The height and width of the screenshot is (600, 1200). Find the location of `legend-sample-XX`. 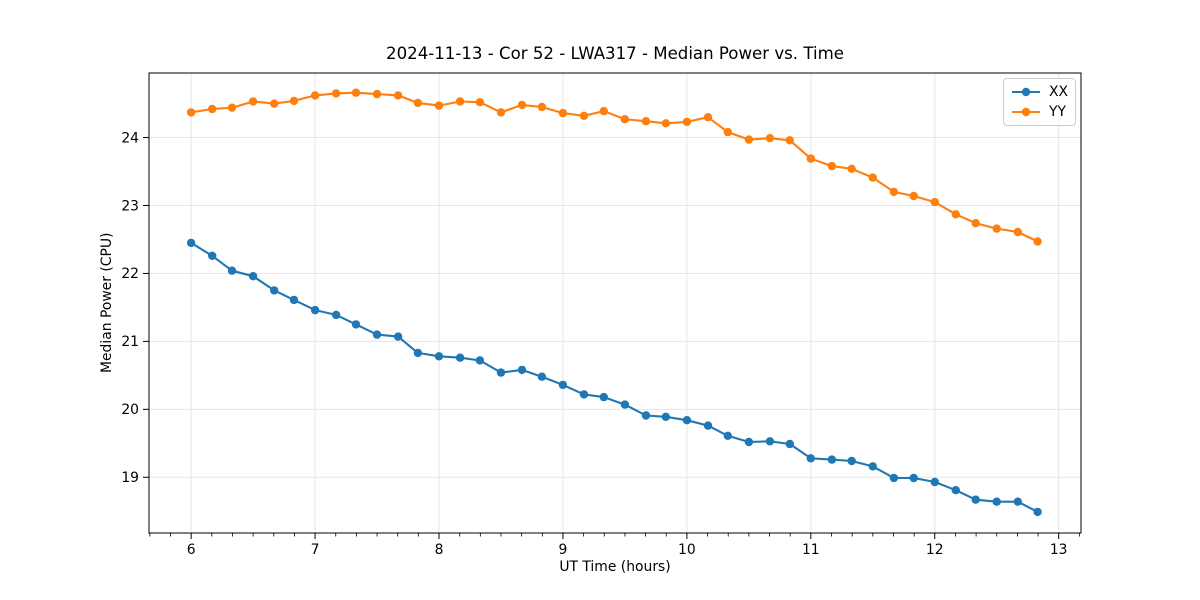

legend-sample-XX is located at coordinates (1026, 92).